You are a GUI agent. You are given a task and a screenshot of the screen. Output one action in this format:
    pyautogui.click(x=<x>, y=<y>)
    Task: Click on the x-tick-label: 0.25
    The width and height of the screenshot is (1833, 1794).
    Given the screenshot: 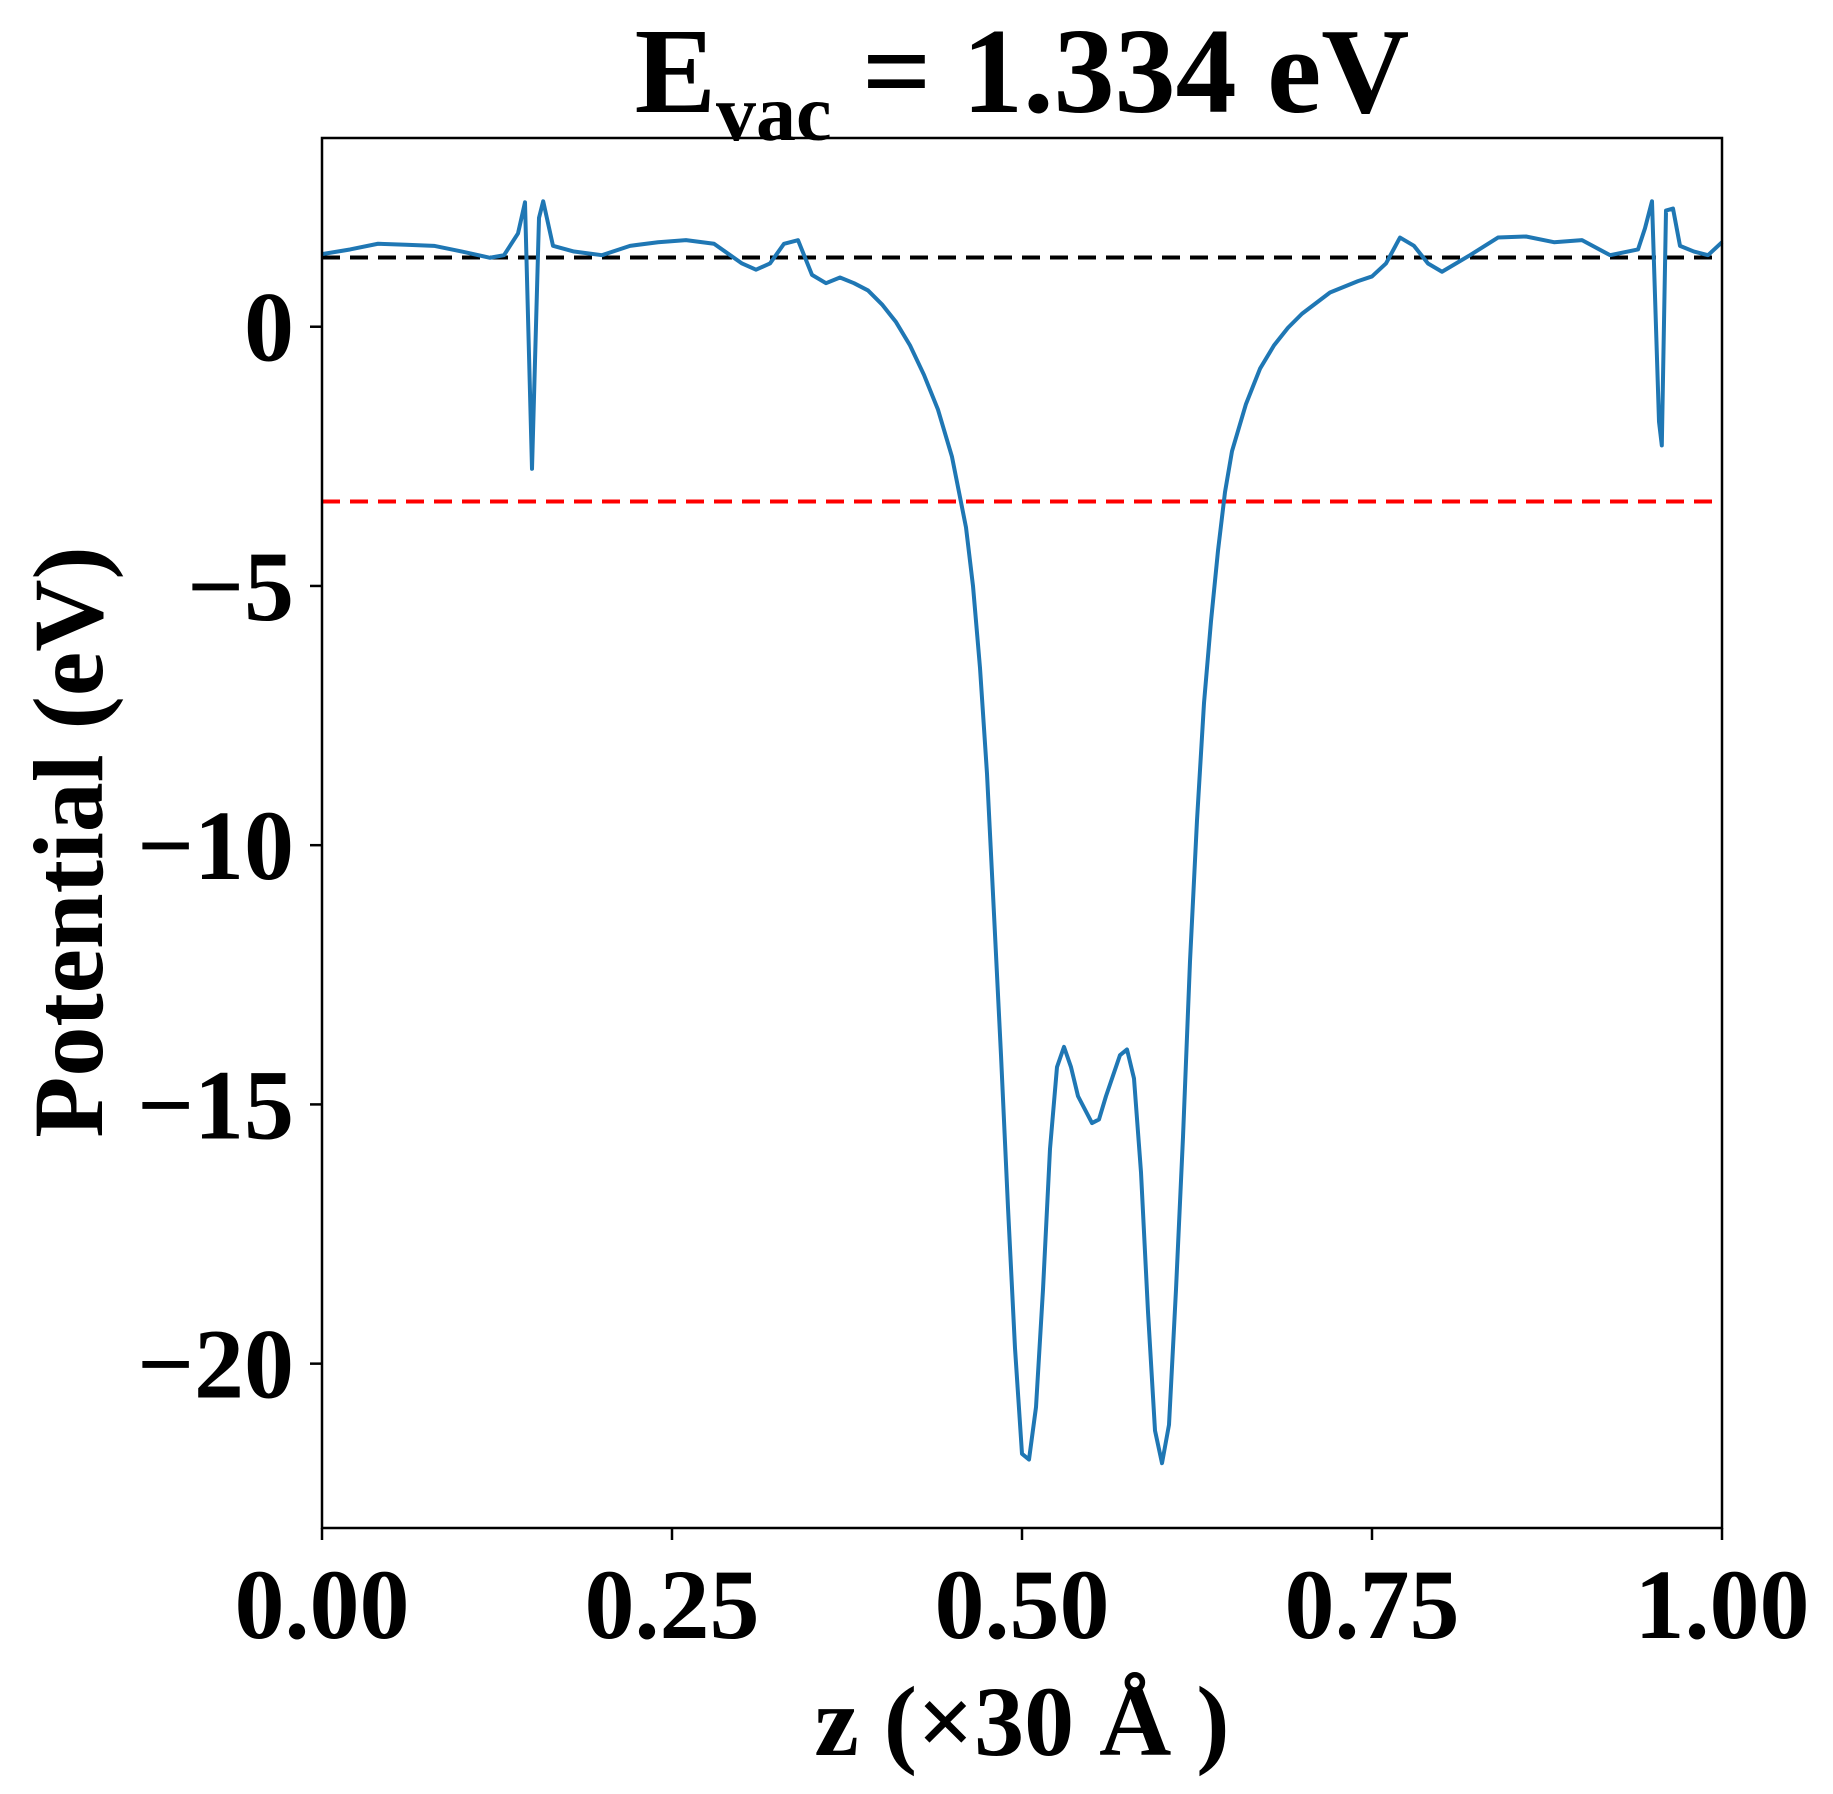 What is the action you would take?
    pyautogui.click(x=672, y=1604)
    